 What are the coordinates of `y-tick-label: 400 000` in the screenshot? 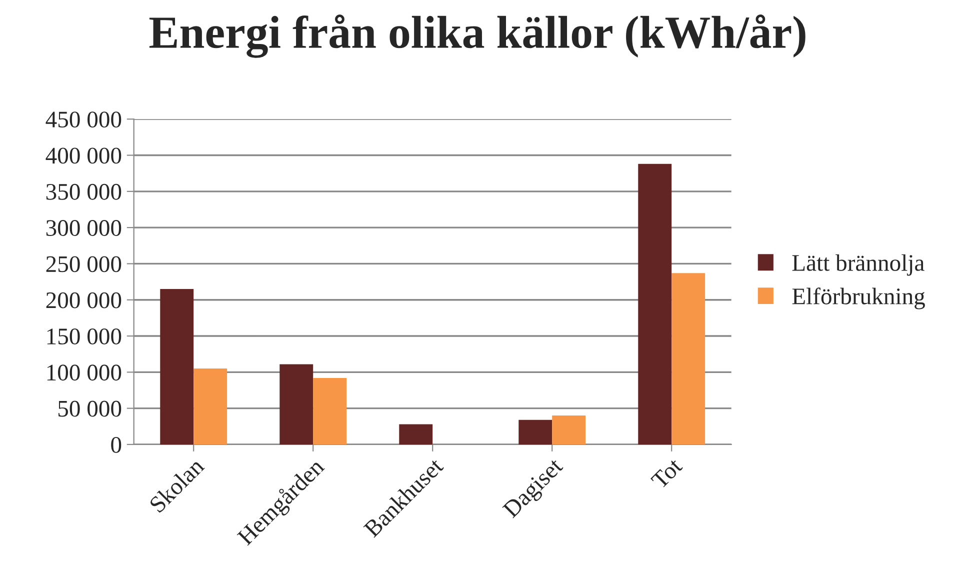 It's located at (84, 156).